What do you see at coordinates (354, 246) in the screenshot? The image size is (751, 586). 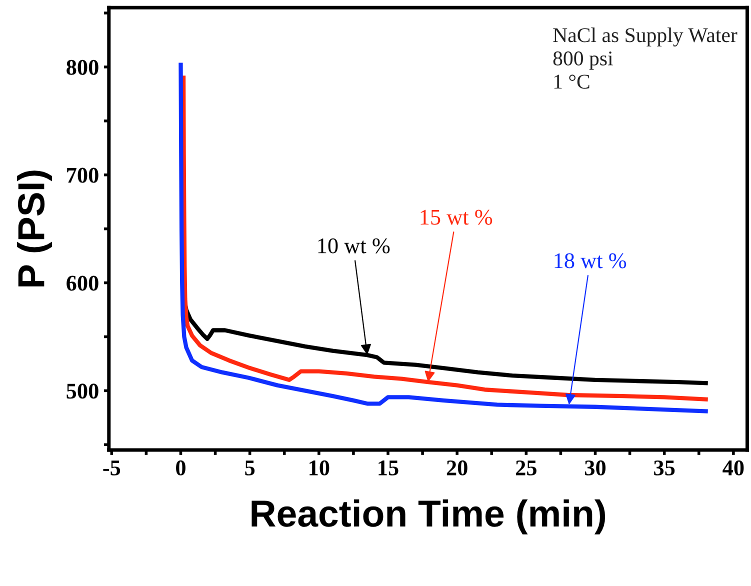 I see `annotation: 10 wt %` at bounding box center [354, 246].